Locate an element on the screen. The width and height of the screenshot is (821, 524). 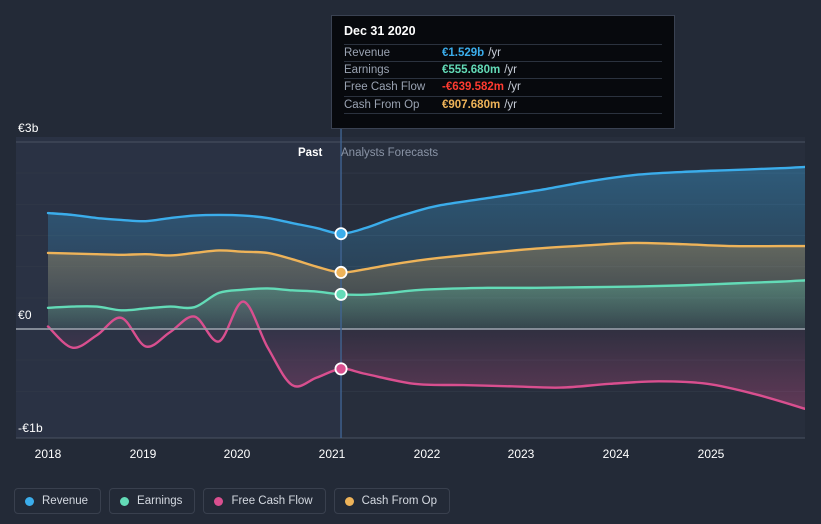
legend-item-free-cash-flow: Free Cash Flow is located at coordinates (264, 501).